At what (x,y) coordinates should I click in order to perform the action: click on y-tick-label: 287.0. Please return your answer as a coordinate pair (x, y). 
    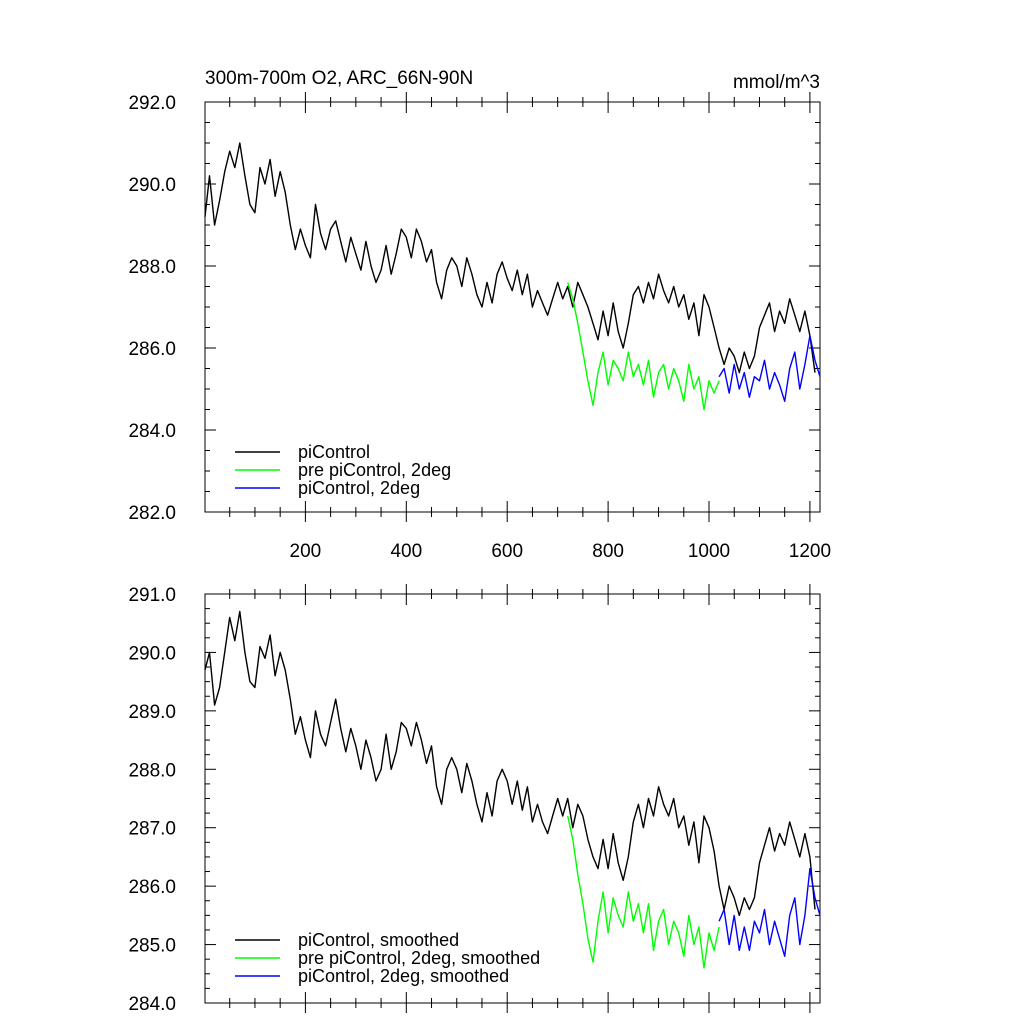
    Looking at the image, I should click on (152, 829).